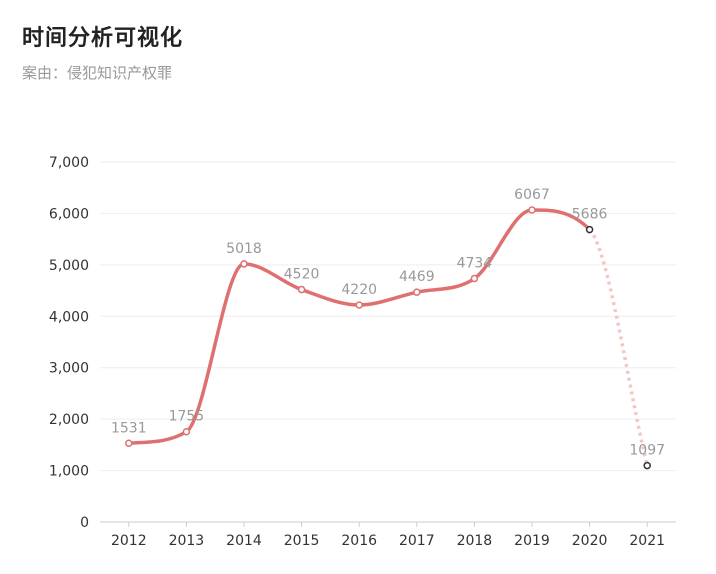 The image size is (716, 574). What do you see at coordinates (84, 523) in the screenshot?
I see `y-tick-label: 0` at bounding box center [84, 523].